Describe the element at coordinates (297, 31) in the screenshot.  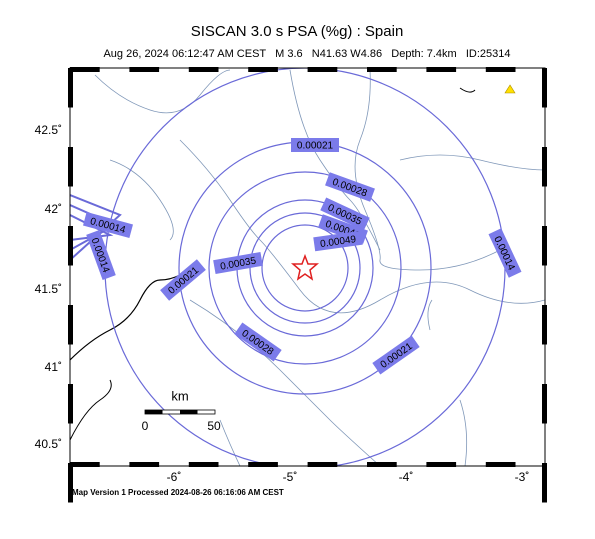
I see `title: SISCAN 3.0 s PSA (%g) : Spain` at that location.